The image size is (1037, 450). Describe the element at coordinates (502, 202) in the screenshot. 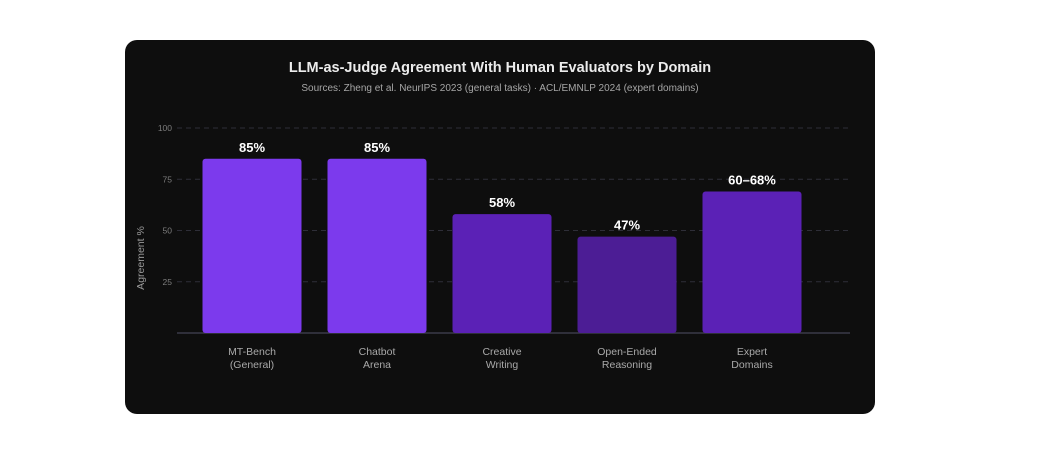

I see `bar-value-label: 58%` at that location.